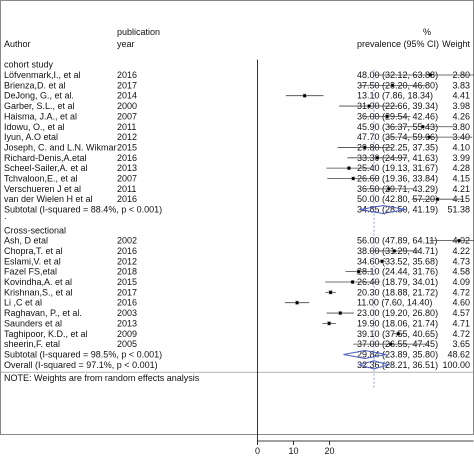 This screenshot has height=474, width=474. I want to click on header-estimate: prevalence (95% CI), so click(398, 44).